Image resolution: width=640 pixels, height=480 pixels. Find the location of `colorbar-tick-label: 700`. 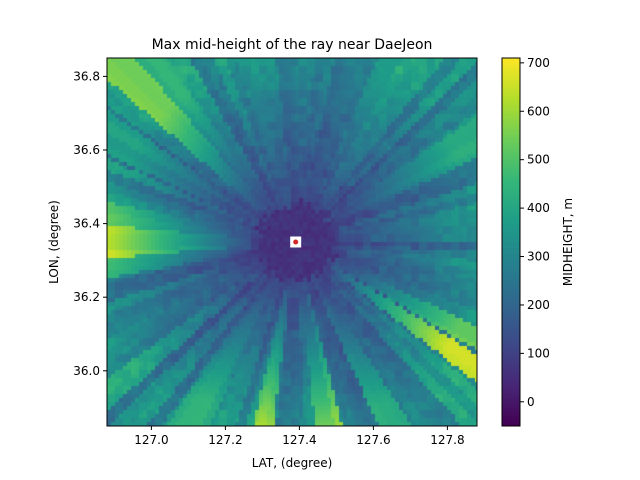

colorbar-tick-label: 700 is located at coordinates (538, 63).